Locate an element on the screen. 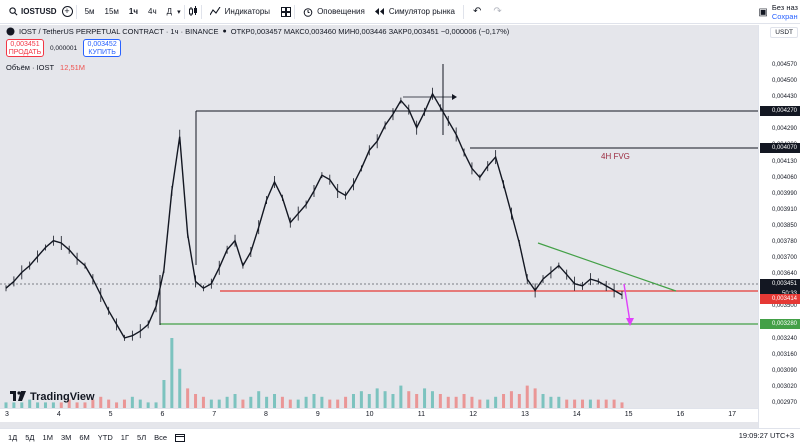 The width and height of the screenshot is (800, 446). price-label: 0,003700 is located at coordinates (784, 258).